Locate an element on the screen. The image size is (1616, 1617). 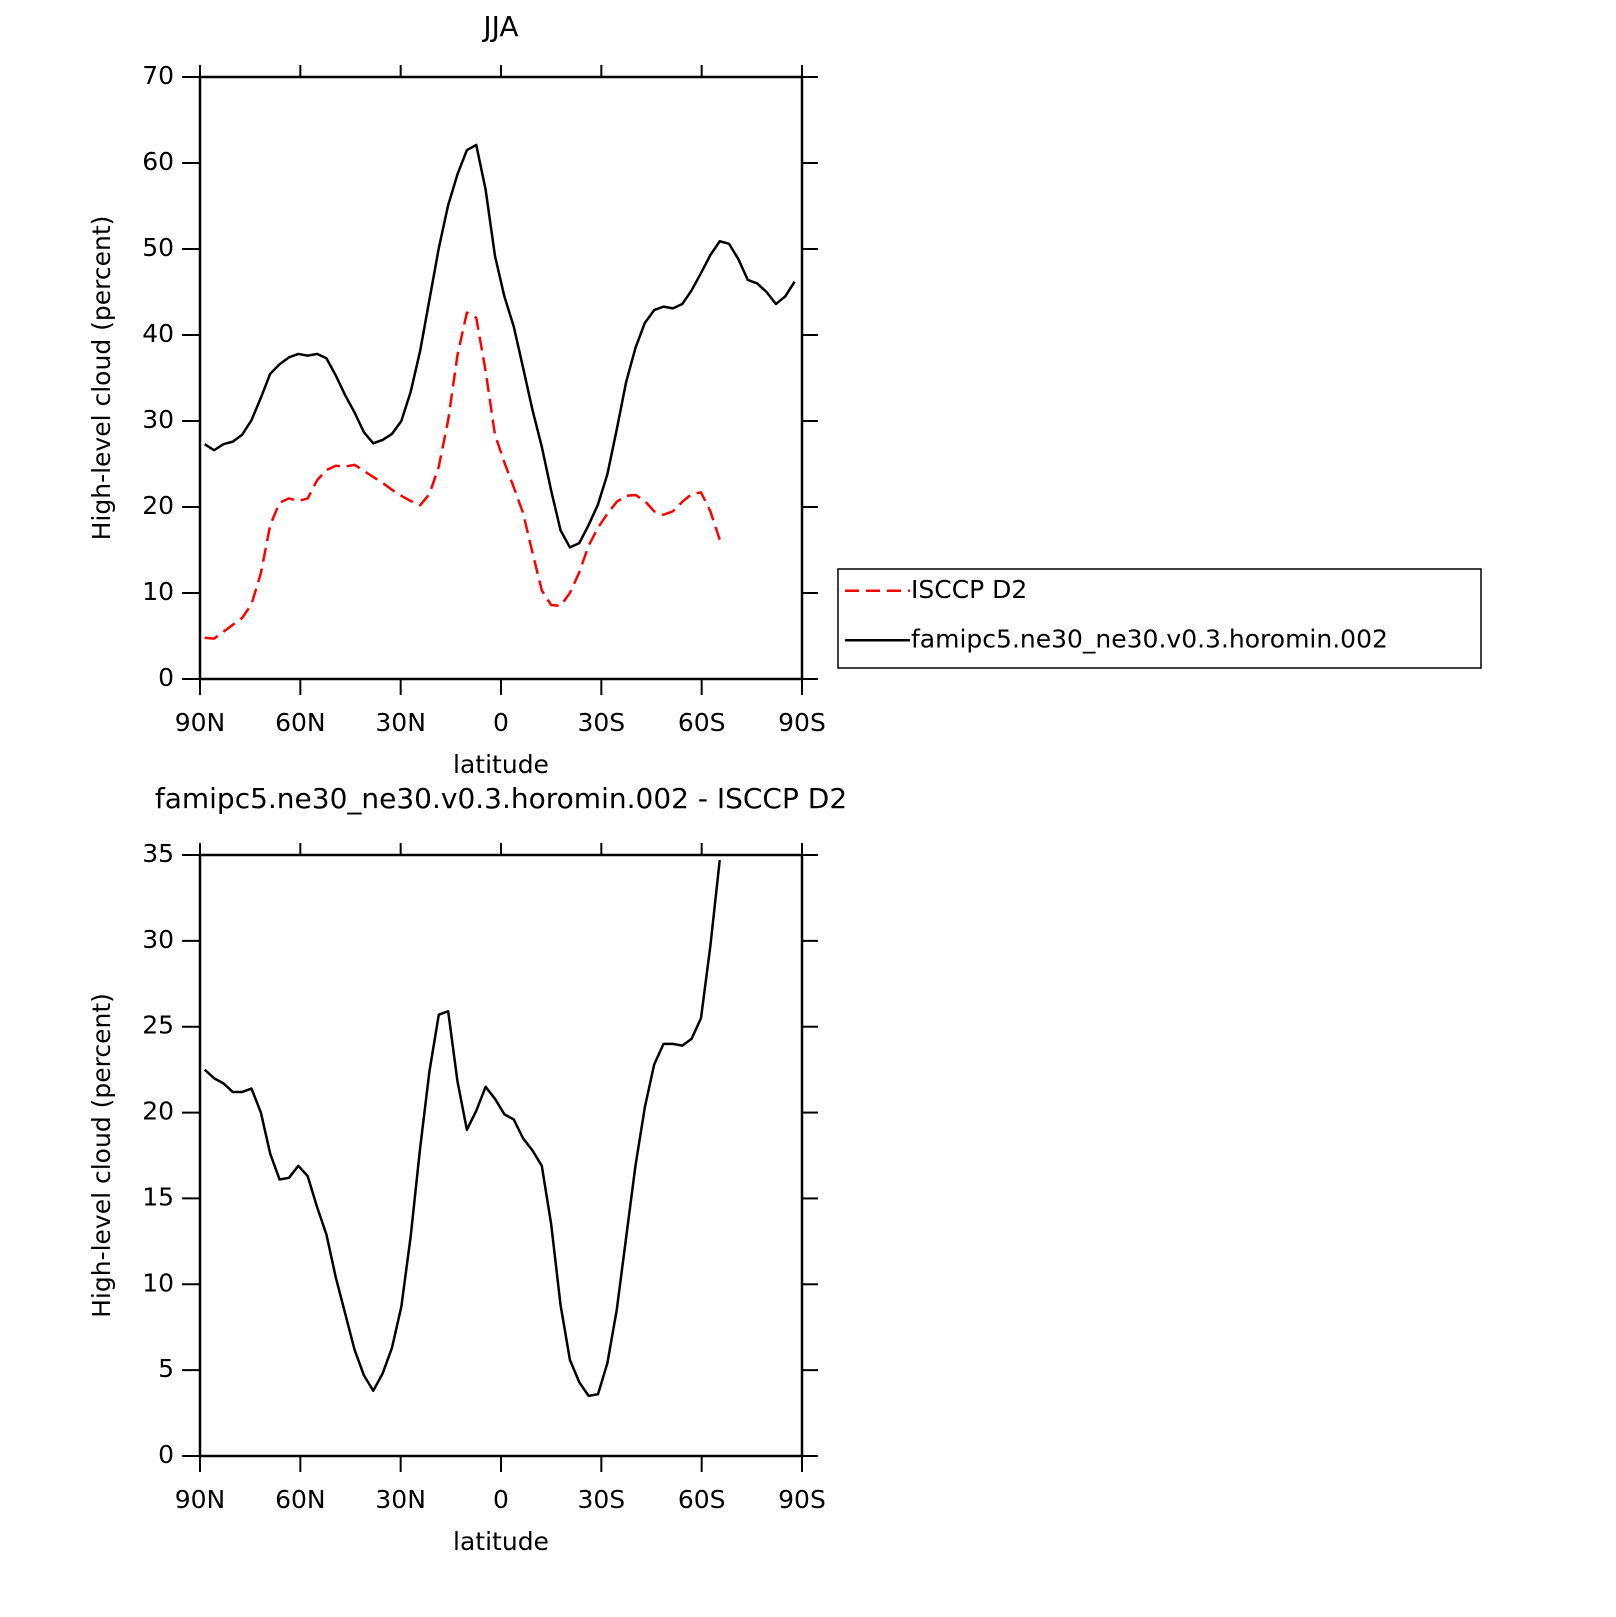
legend-label: ISCCP D2 is located at coordinates (969, 589).